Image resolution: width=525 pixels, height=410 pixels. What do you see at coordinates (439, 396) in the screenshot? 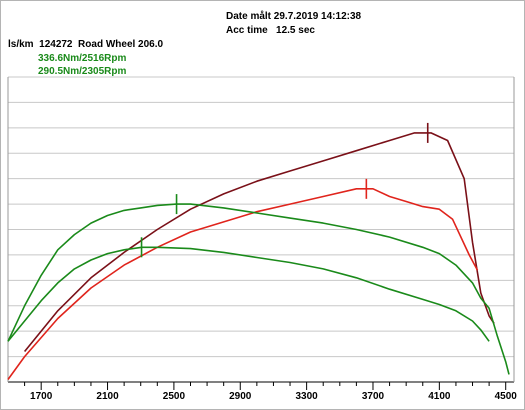
I see `x-tick-label: 4100` at bounding box center [439, 396].